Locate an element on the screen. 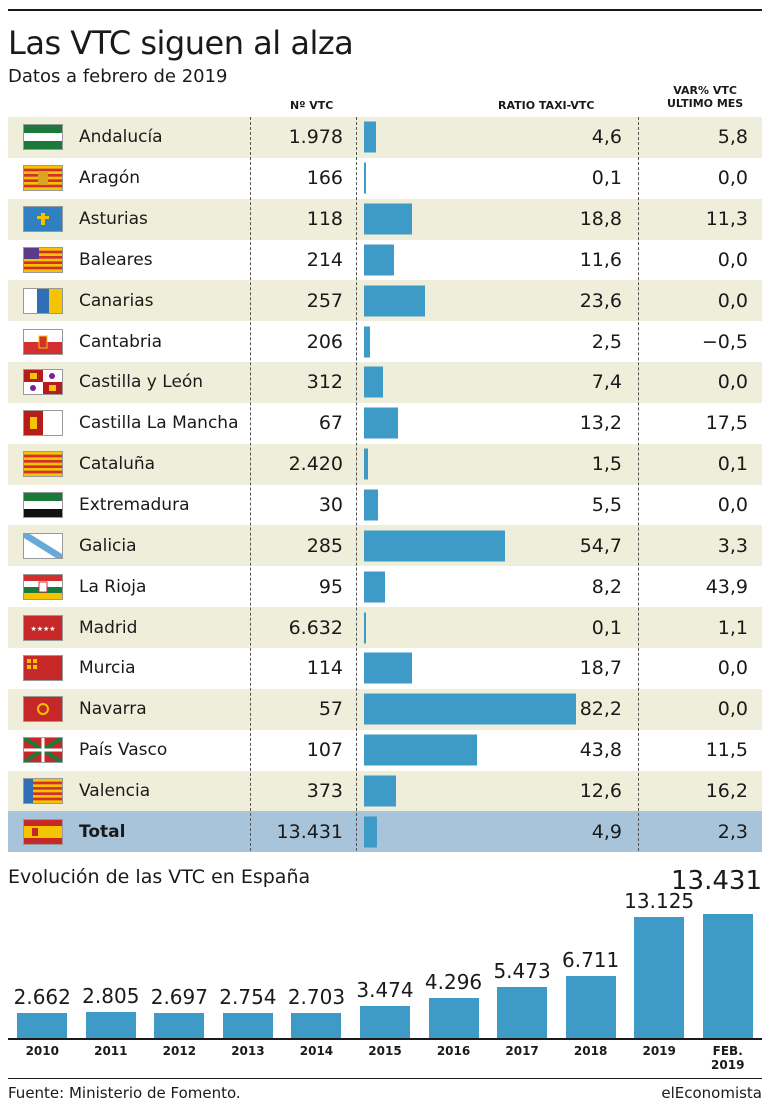  region-name: Castilla La Mancha is located at coordinates (159, 423).